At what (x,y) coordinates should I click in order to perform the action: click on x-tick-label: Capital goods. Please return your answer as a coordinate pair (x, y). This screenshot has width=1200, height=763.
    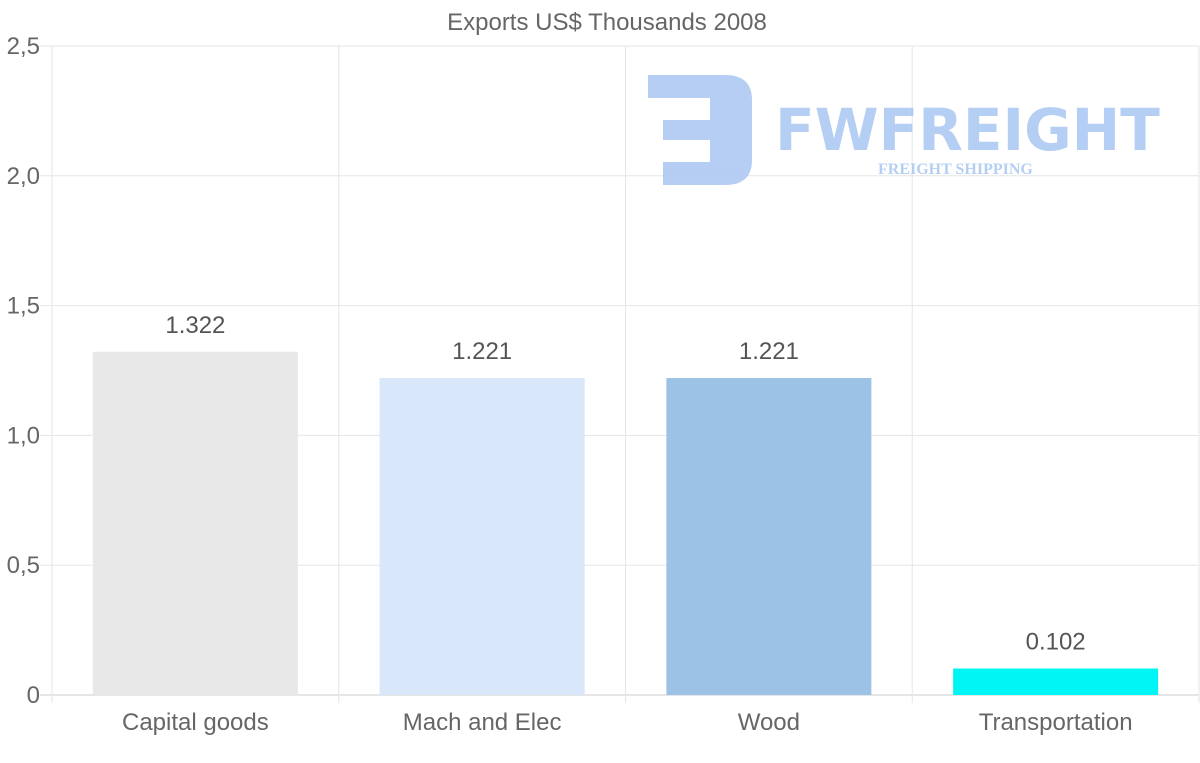
    Looking at the image, I should click on (195, 722).